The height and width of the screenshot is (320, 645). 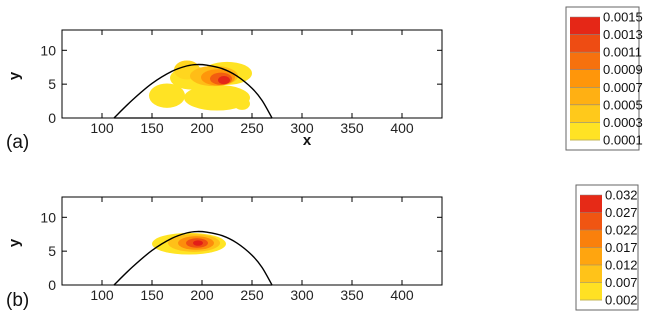 I want to click on panel-label-a: (a), so click(x=17, y=142).